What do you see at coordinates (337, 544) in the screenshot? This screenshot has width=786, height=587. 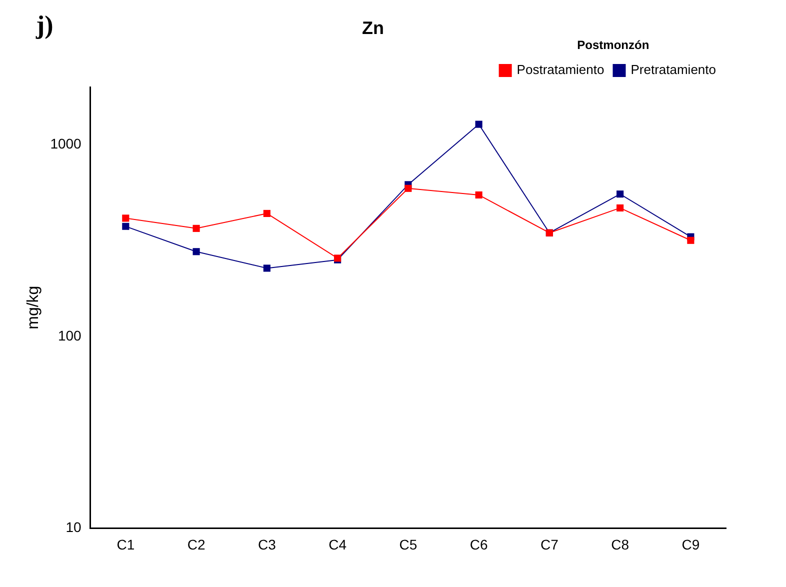 I see `x-tick-label: C4` at bounding box center [337, 544].